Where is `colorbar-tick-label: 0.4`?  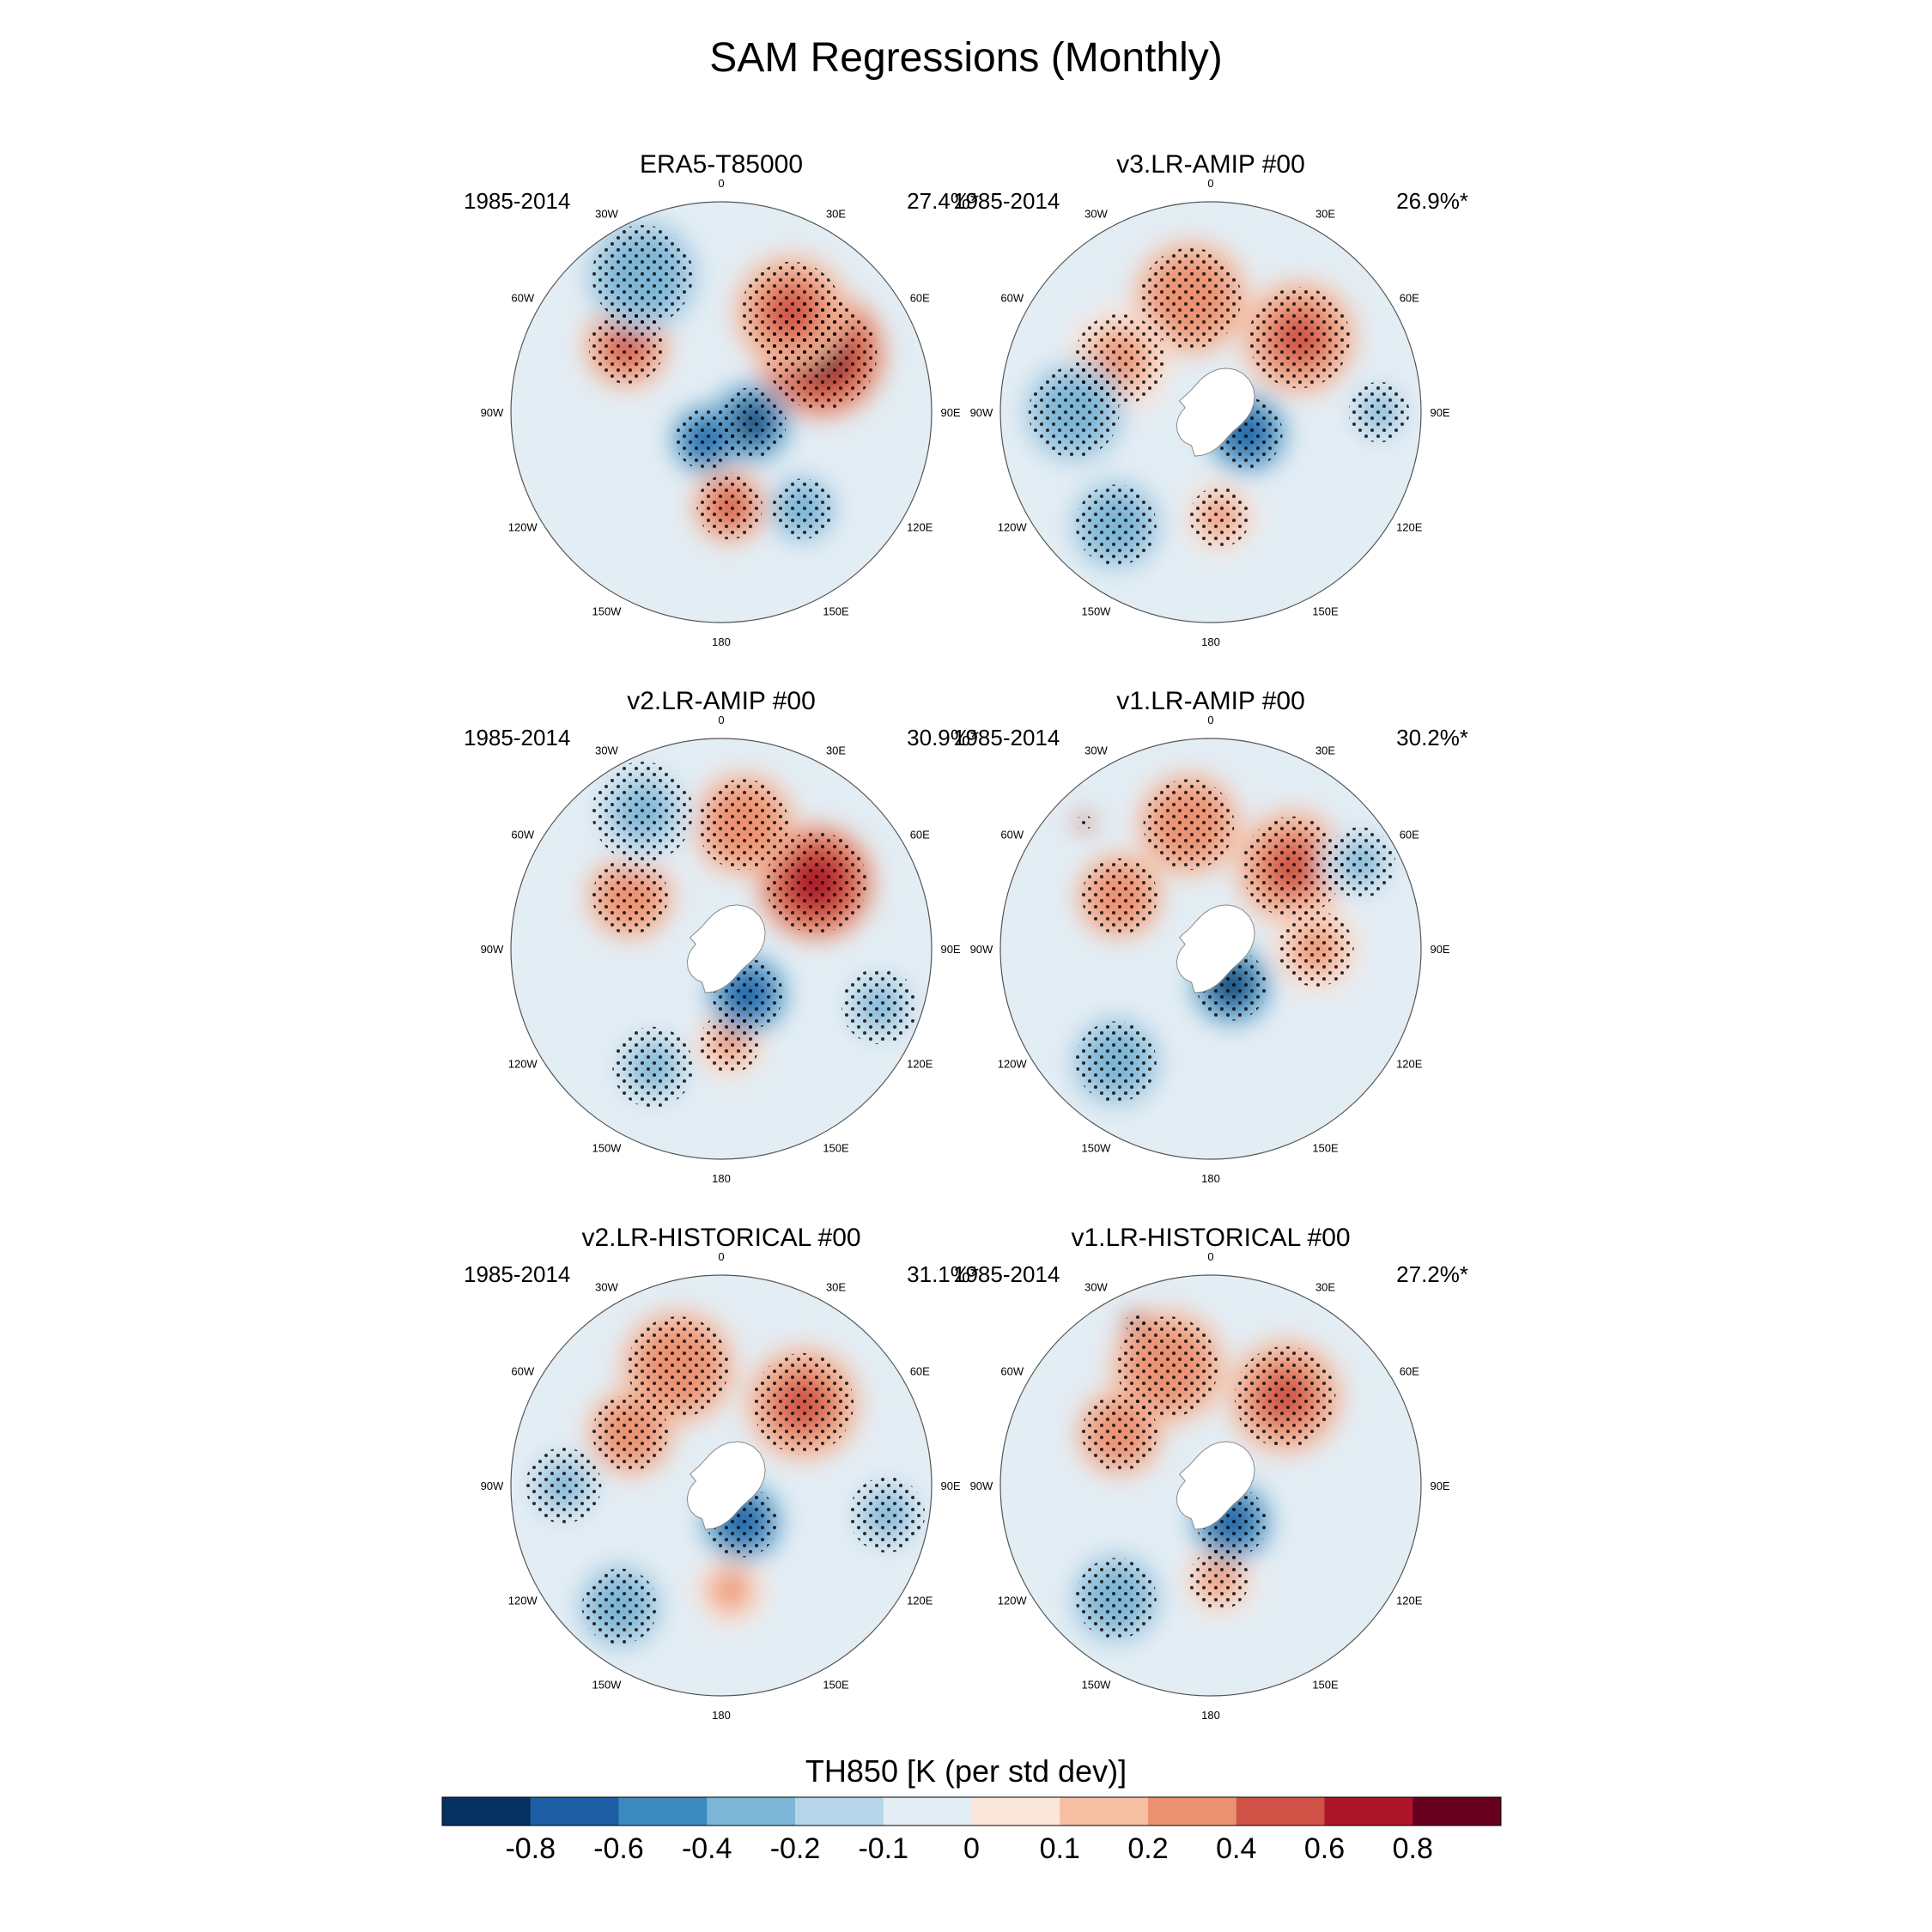
colorbar-tick-label: 0.4 is located at coordinates (1236, 1849).